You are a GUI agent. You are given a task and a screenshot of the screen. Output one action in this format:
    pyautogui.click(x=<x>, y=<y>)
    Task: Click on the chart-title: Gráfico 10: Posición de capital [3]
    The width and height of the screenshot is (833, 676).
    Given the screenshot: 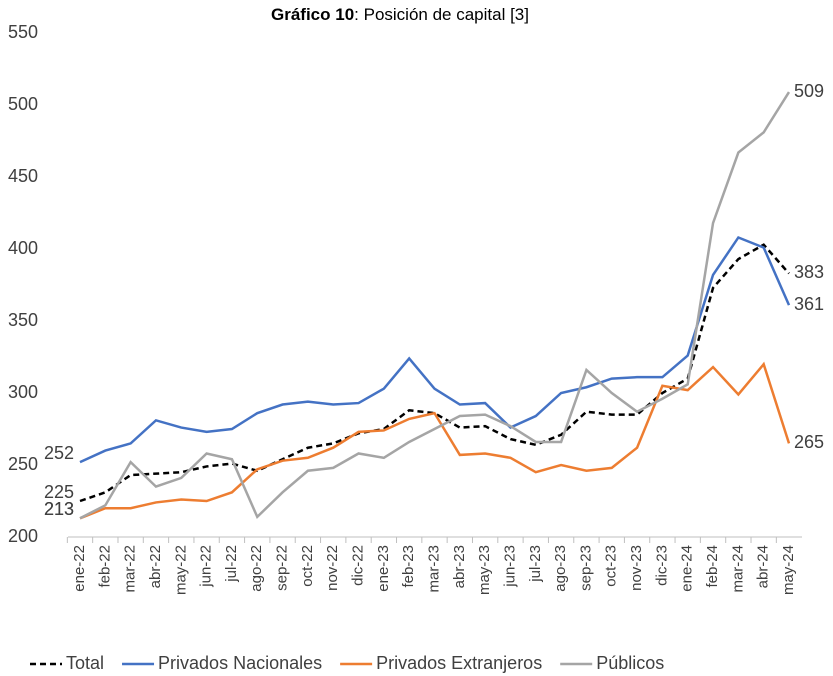 What is the action you would take?
    pyautogui.click(x=400, y=14)
    